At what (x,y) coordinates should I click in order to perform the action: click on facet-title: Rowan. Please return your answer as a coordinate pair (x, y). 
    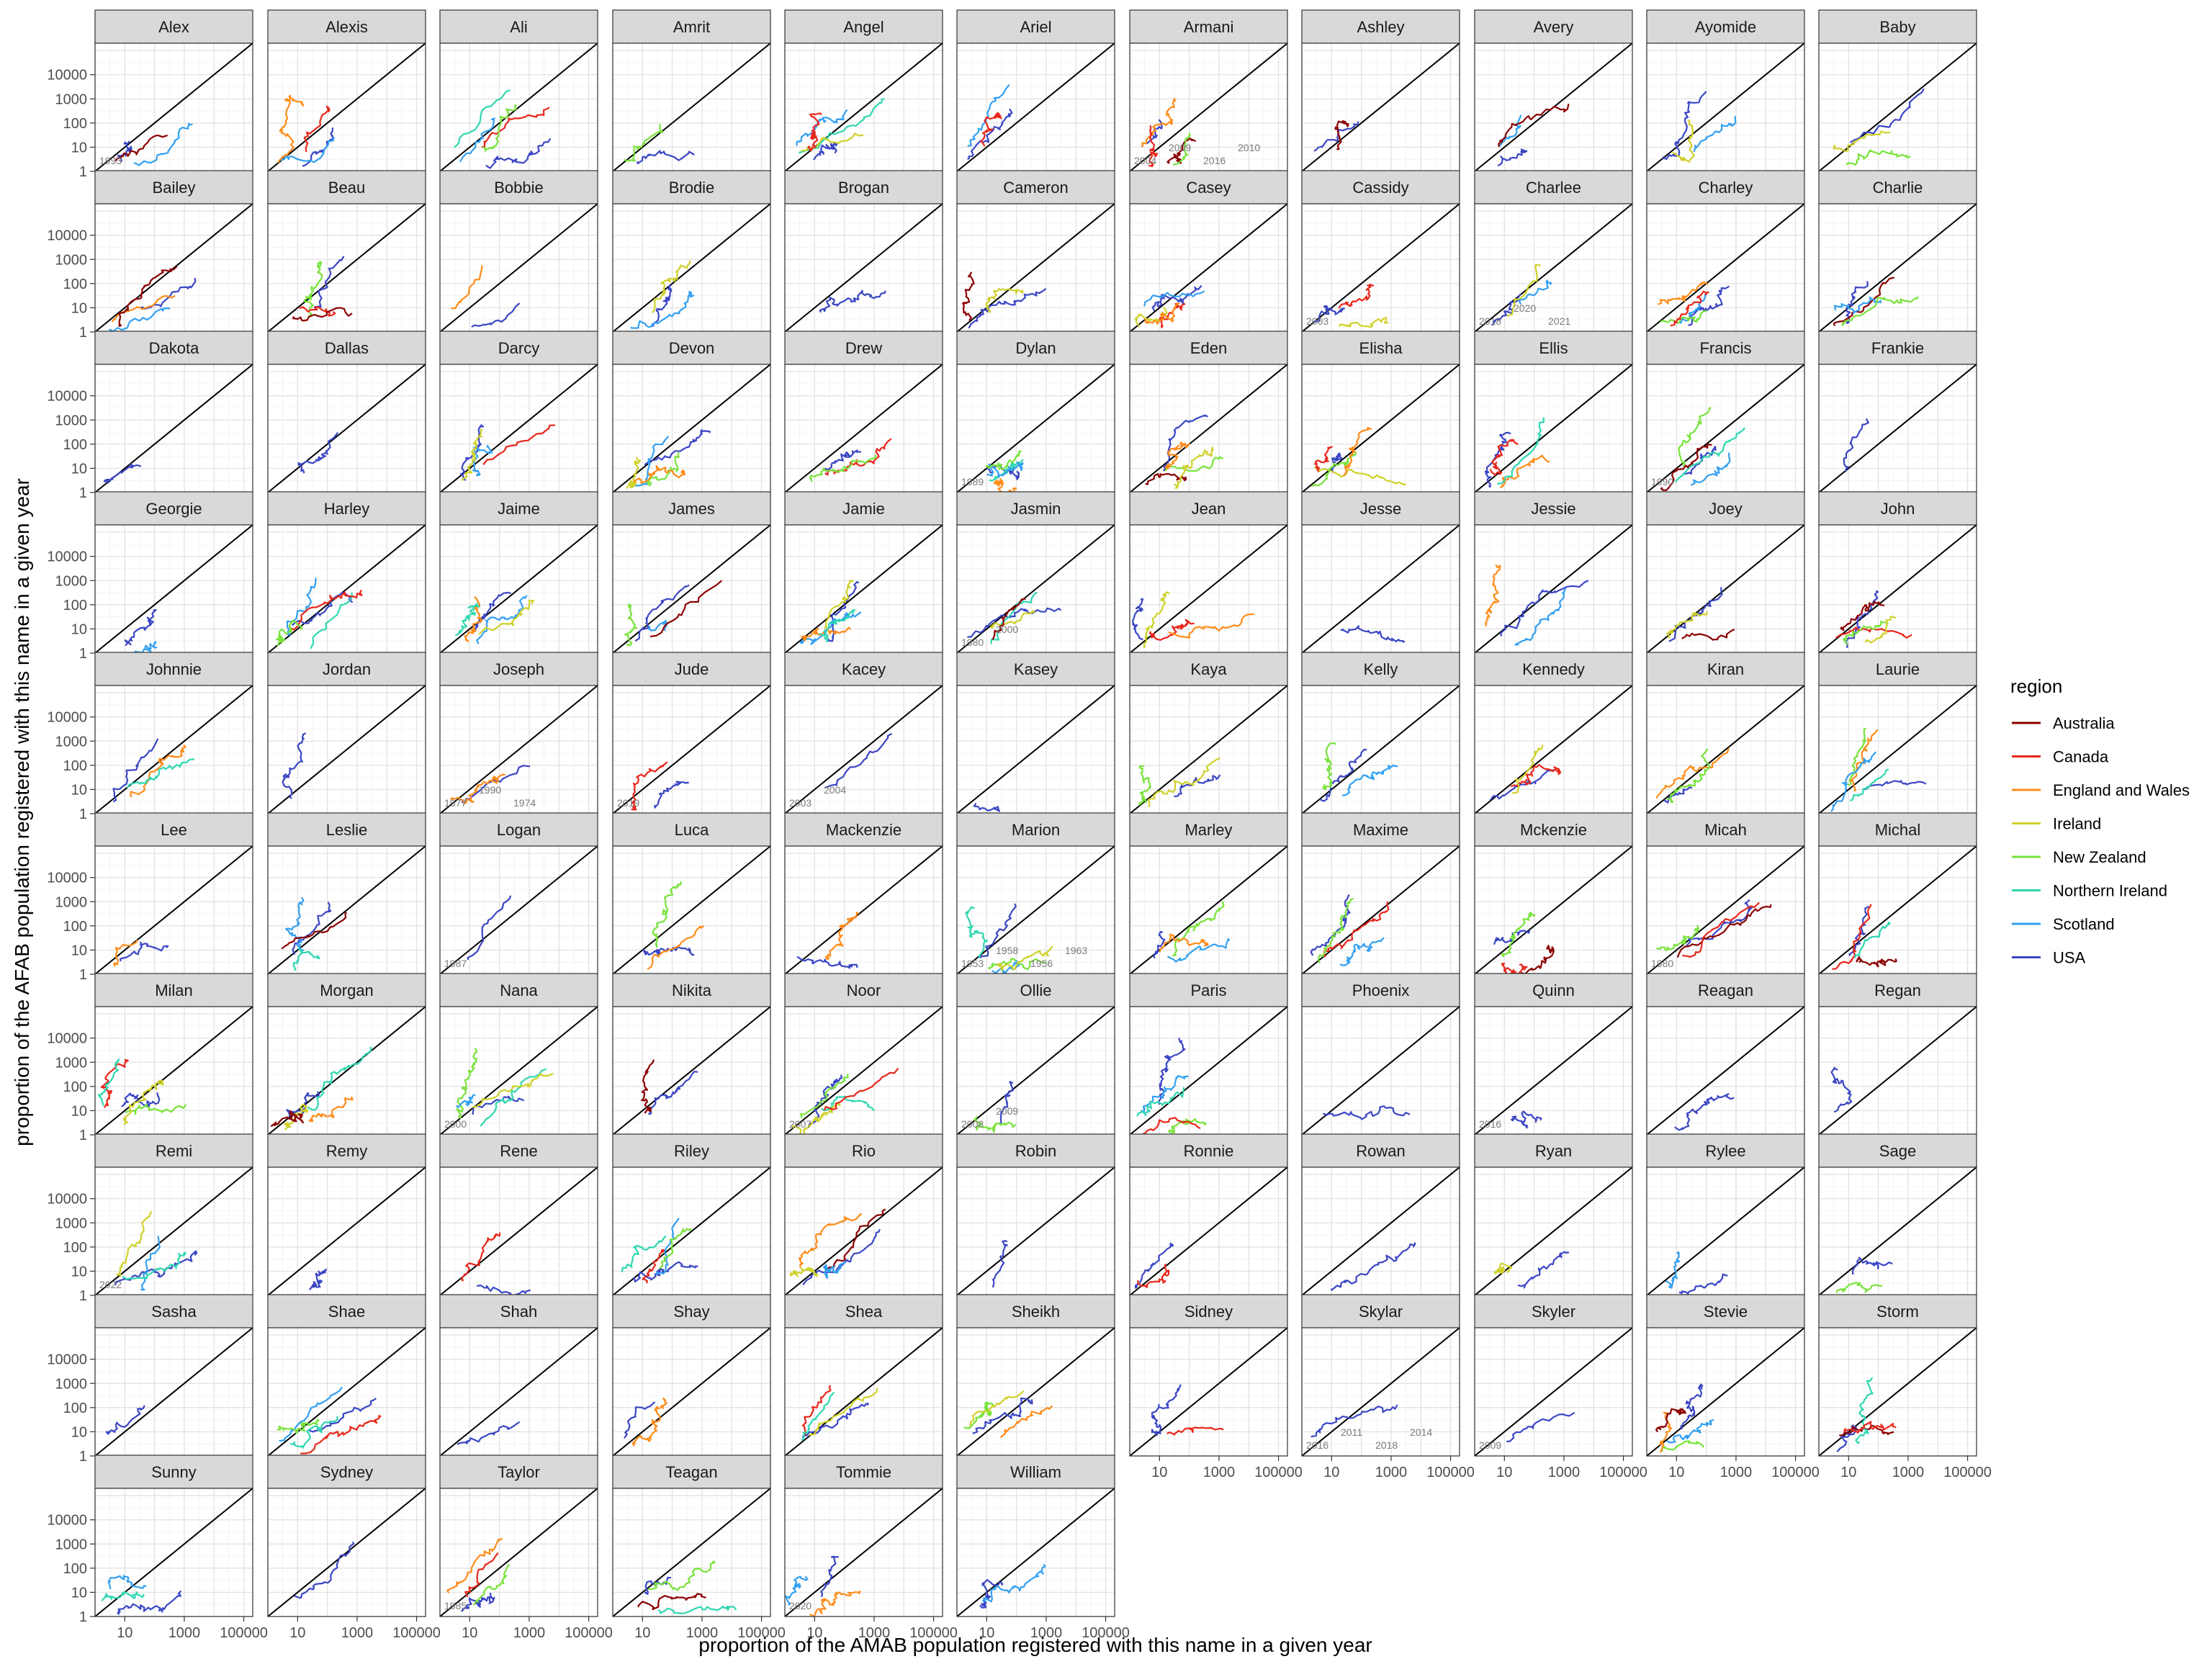
    Looking at the image, I should click on (1380, 1151).